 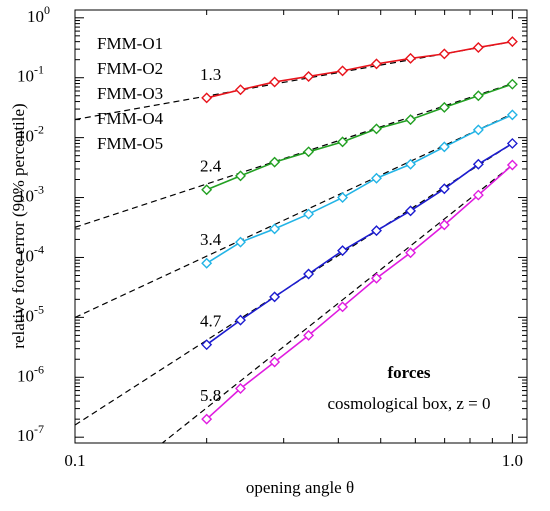 I want to click on y-tick-exponent: -7, so click(x=39, y=429).